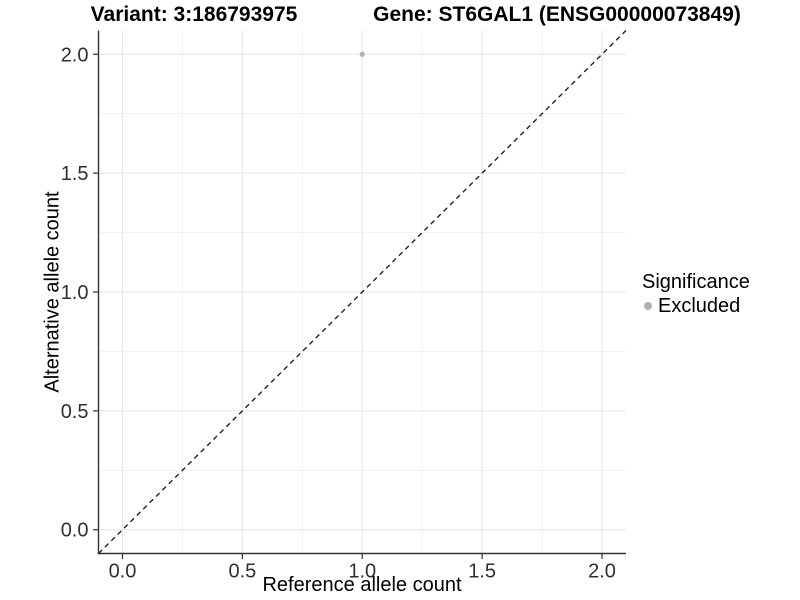 The image size is (800, 600). What do you see at coordinates (648, 306) in the screenshot?
I see `excluded-point-icon` at bounding box center [648, 306].